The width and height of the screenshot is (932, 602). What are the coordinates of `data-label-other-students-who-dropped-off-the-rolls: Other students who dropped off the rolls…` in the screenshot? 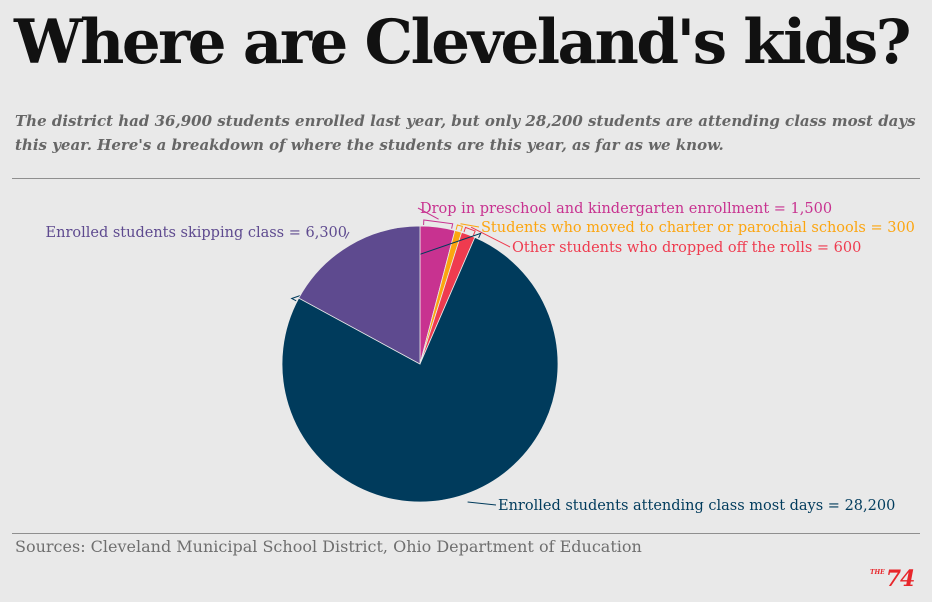 It's located at (686, 248).